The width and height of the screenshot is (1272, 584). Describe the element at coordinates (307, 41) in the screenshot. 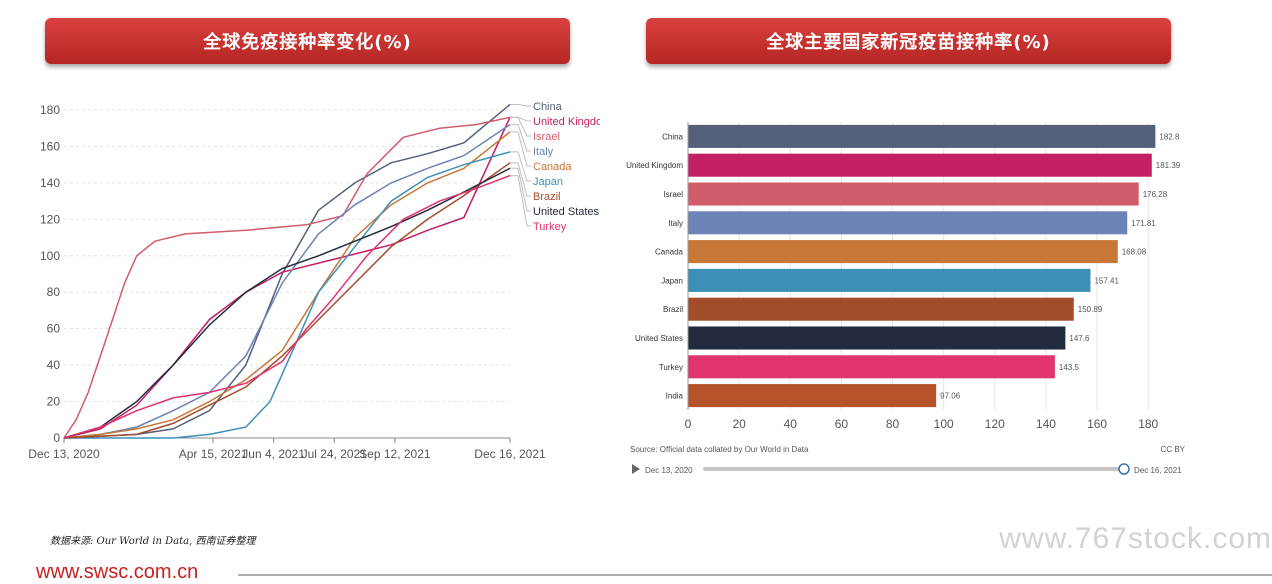

I see `left-chart-title: 全球免疫接种率变化(%)` at that location.